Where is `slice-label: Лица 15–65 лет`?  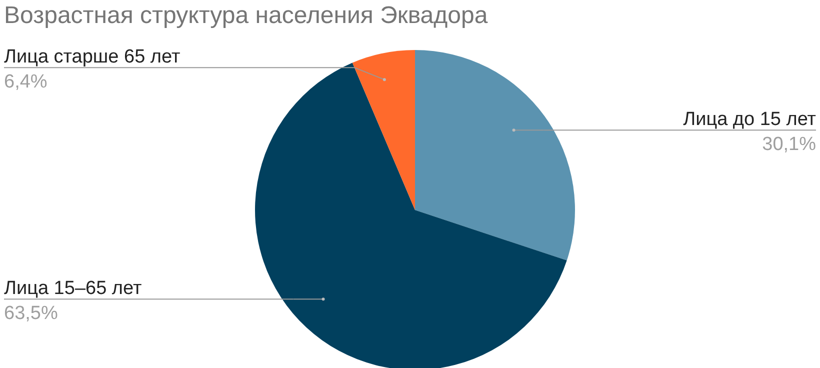 slice-label: Лица 15–65 лет is located at coordinates (73, 289).